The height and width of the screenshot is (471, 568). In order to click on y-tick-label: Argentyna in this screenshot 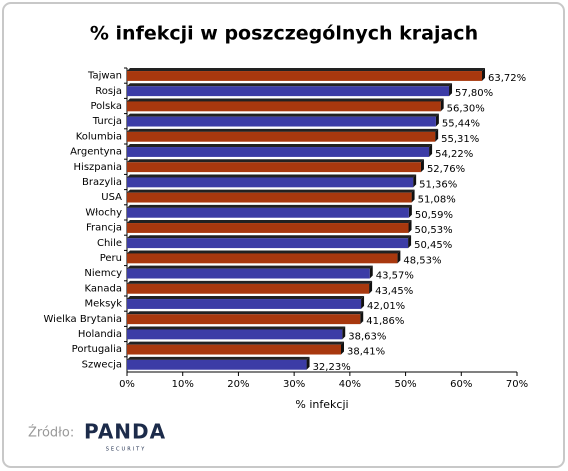, I will do `click(96, 152)`.